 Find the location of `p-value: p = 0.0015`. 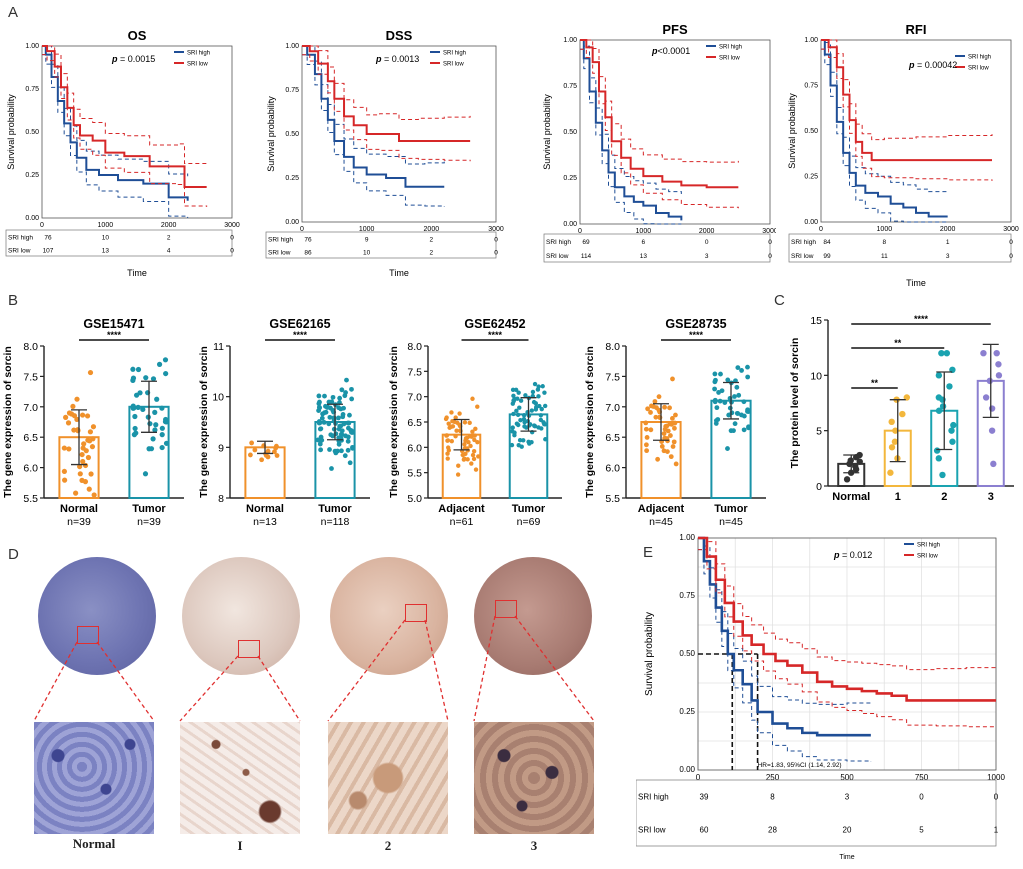

p-value: p = 0.0015 is located at coordinates (133, 59).